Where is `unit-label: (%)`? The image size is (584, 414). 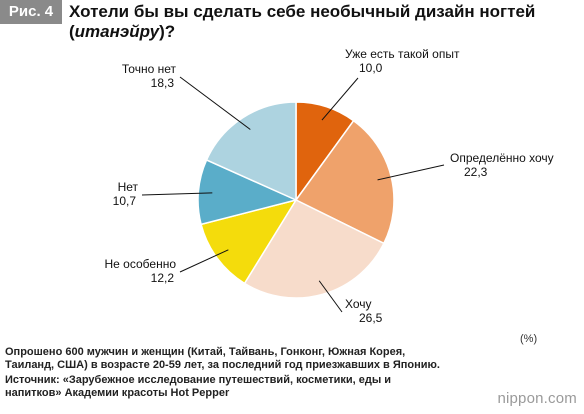 unit-label: (%) is located at coordinates (529, 339).